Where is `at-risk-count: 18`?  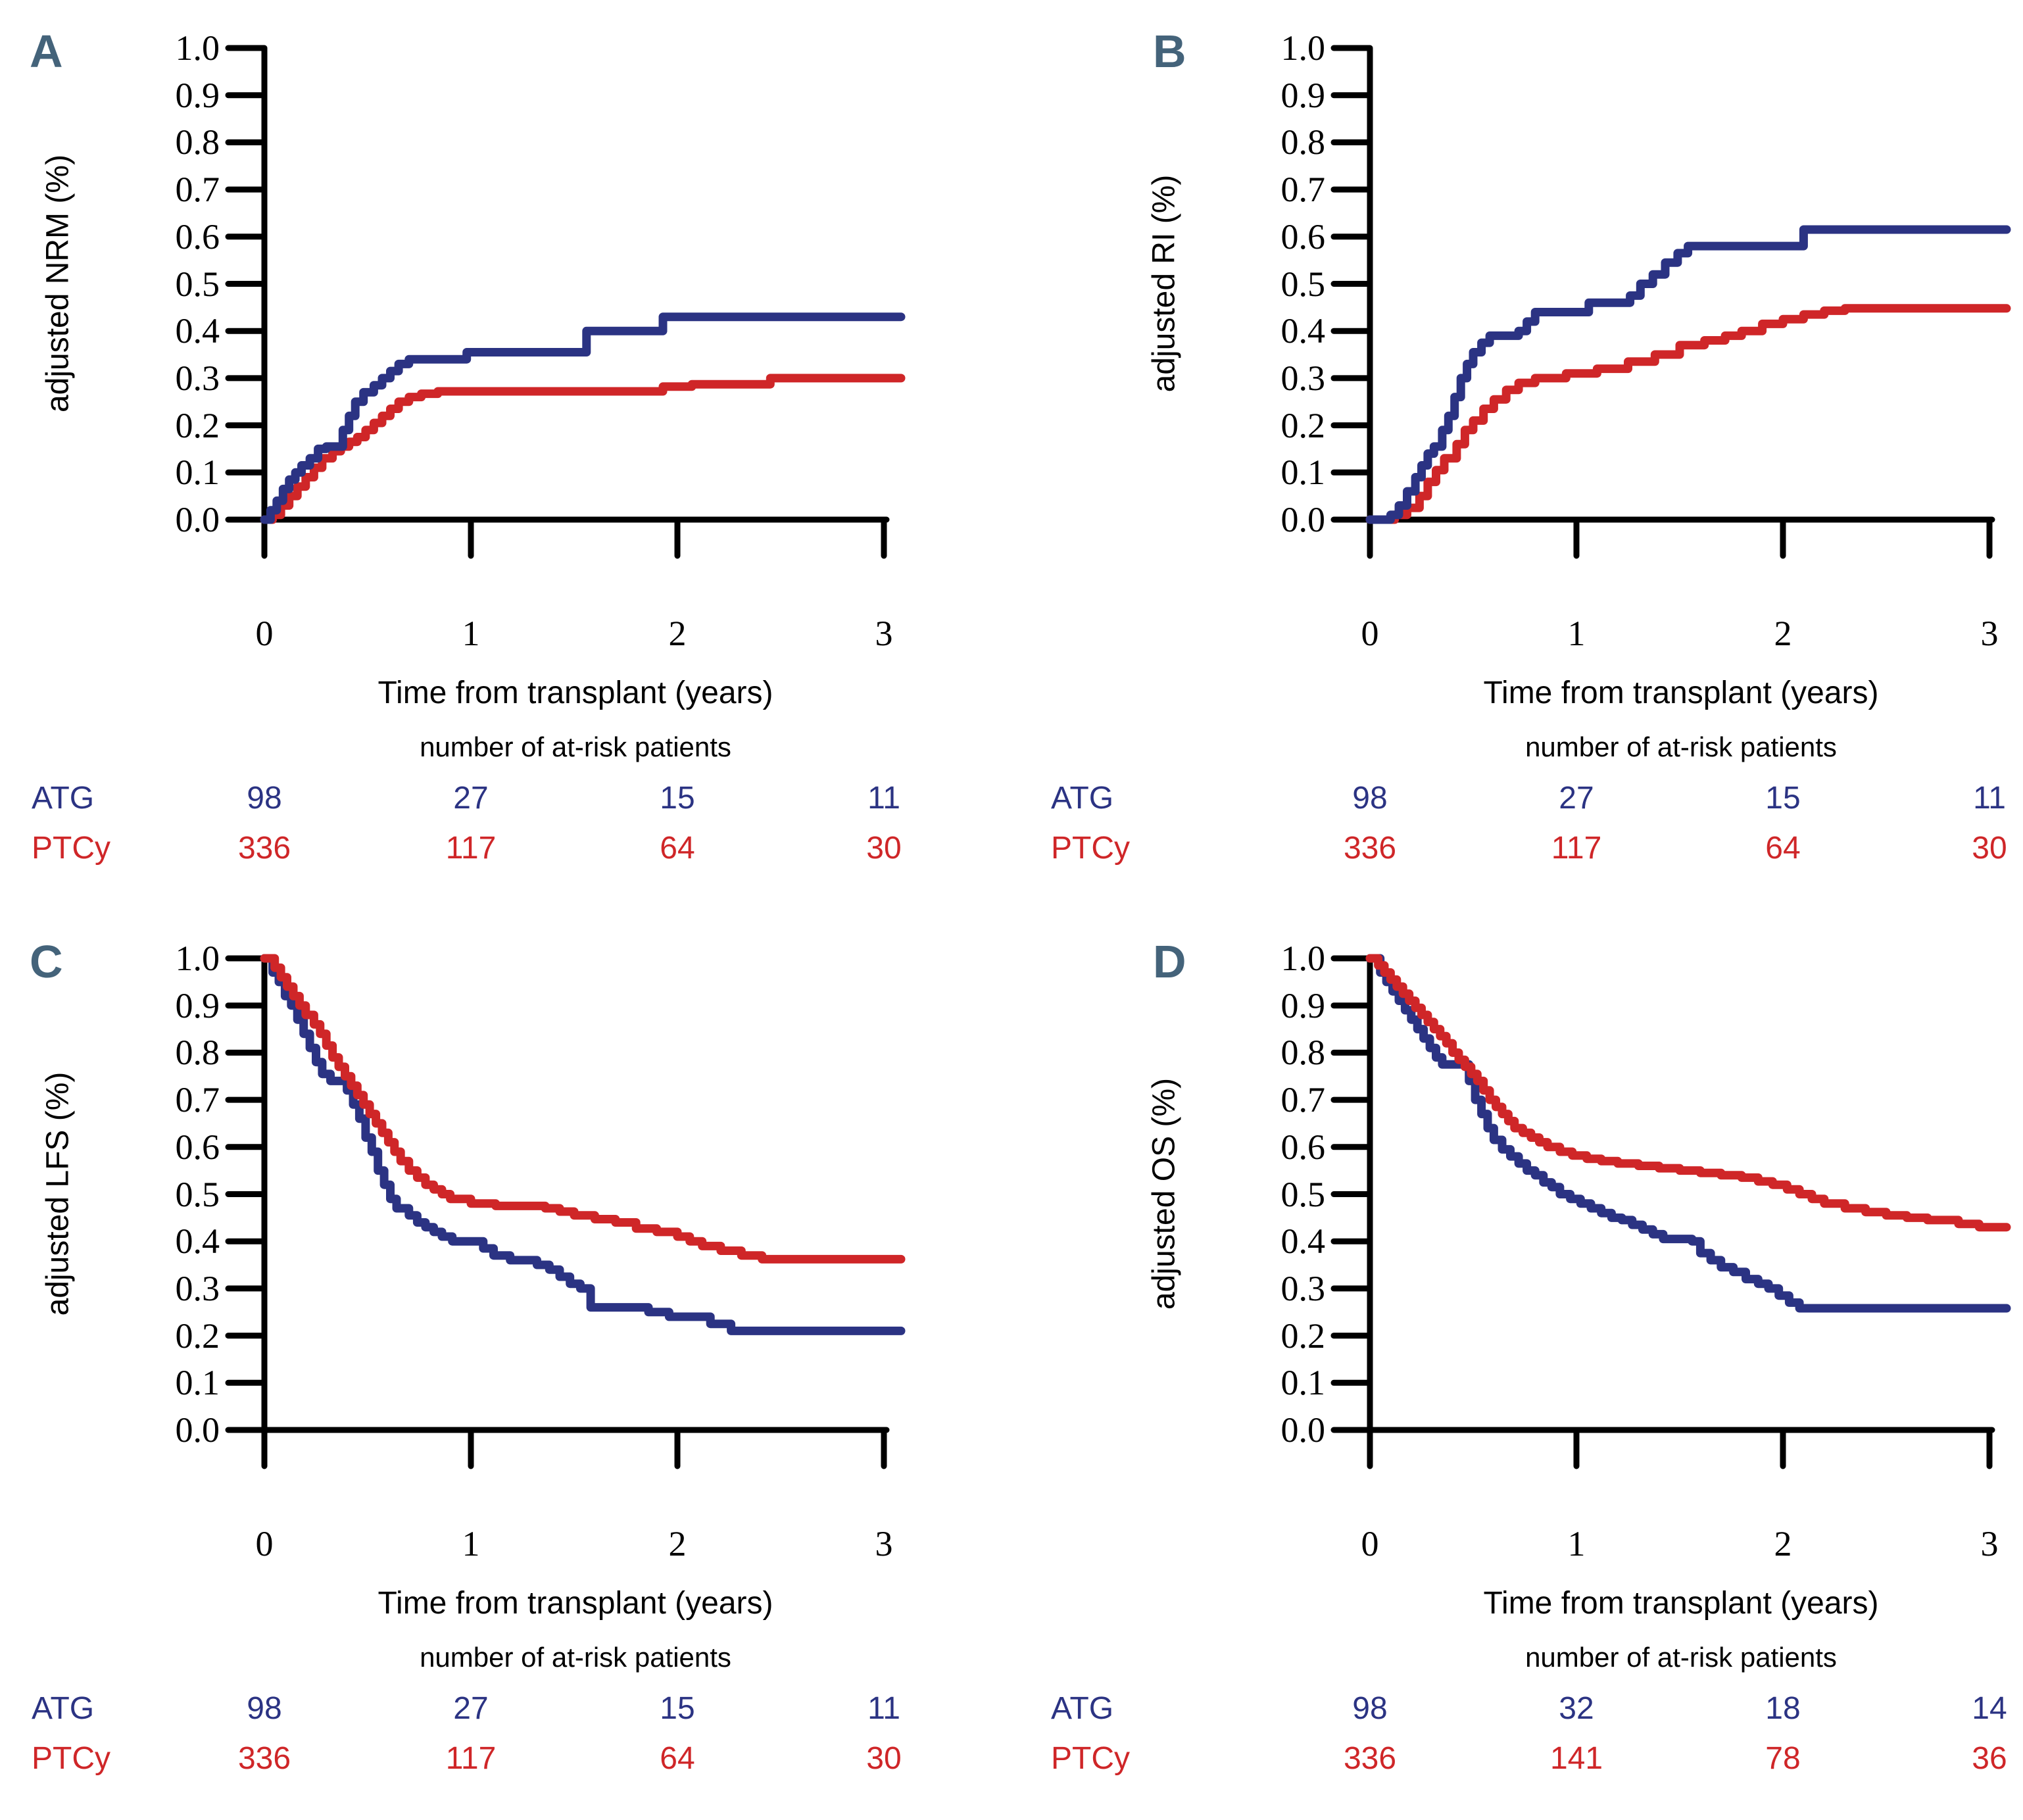 at-risk-count: 18 is located at coordinates (1783, 1708).